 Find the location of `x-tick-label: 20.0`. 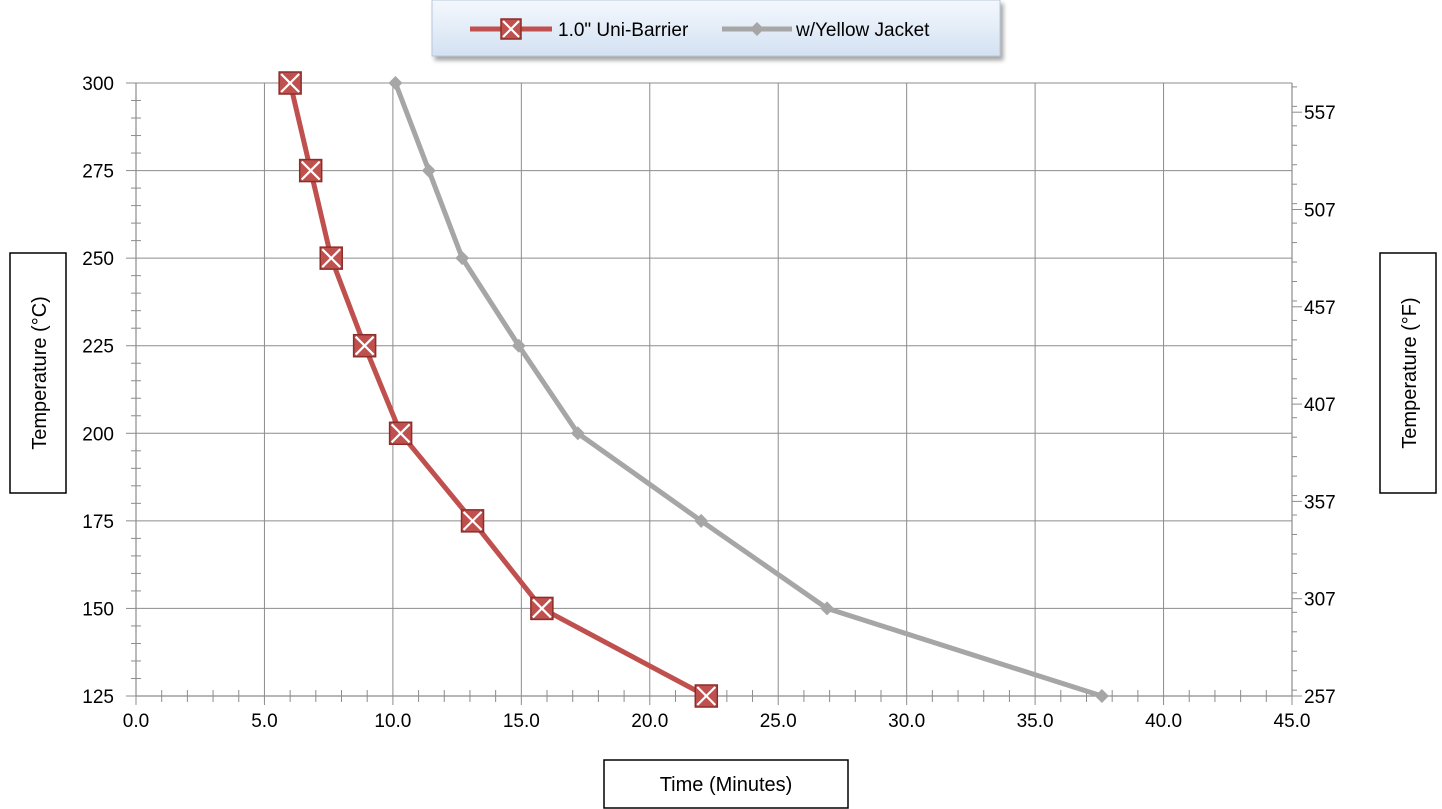

x-tick-label: 20.0 is located at coordinates (649, 721).